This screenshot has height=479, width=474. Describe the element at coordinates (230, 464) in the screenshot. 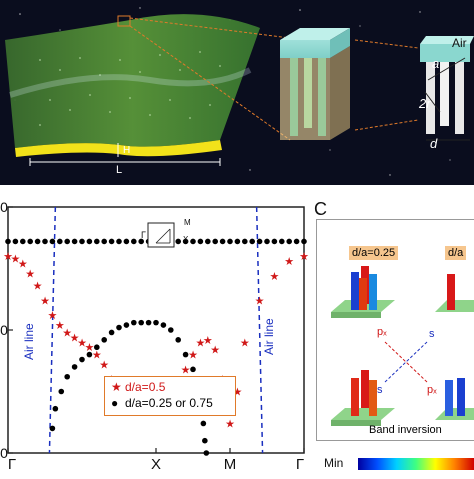

I see `x-tick-label: M` at that location.